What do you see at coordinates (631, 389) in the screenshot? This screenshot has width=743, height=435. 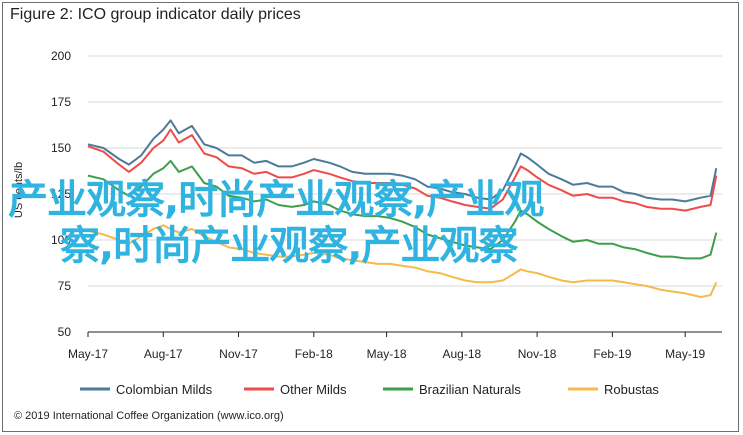 I see `legend-label: Robustas` at bounding box center [631, 389].